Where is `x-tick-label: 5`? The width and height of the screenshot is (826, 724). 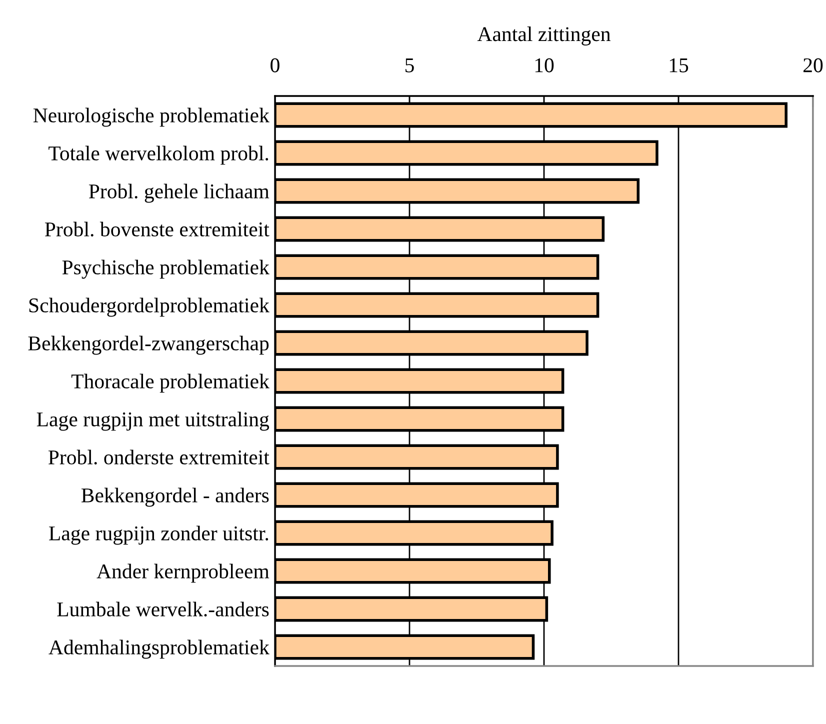 x-tick-label: 5 is located at coordinates (410, 65).